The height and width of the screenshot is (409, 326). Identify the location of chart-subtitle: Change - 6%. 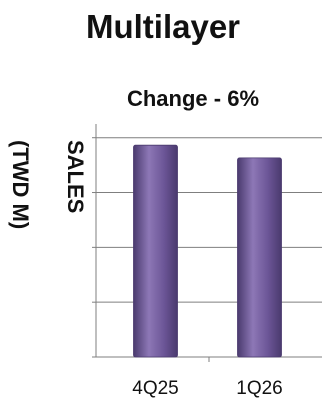
(193, 98).